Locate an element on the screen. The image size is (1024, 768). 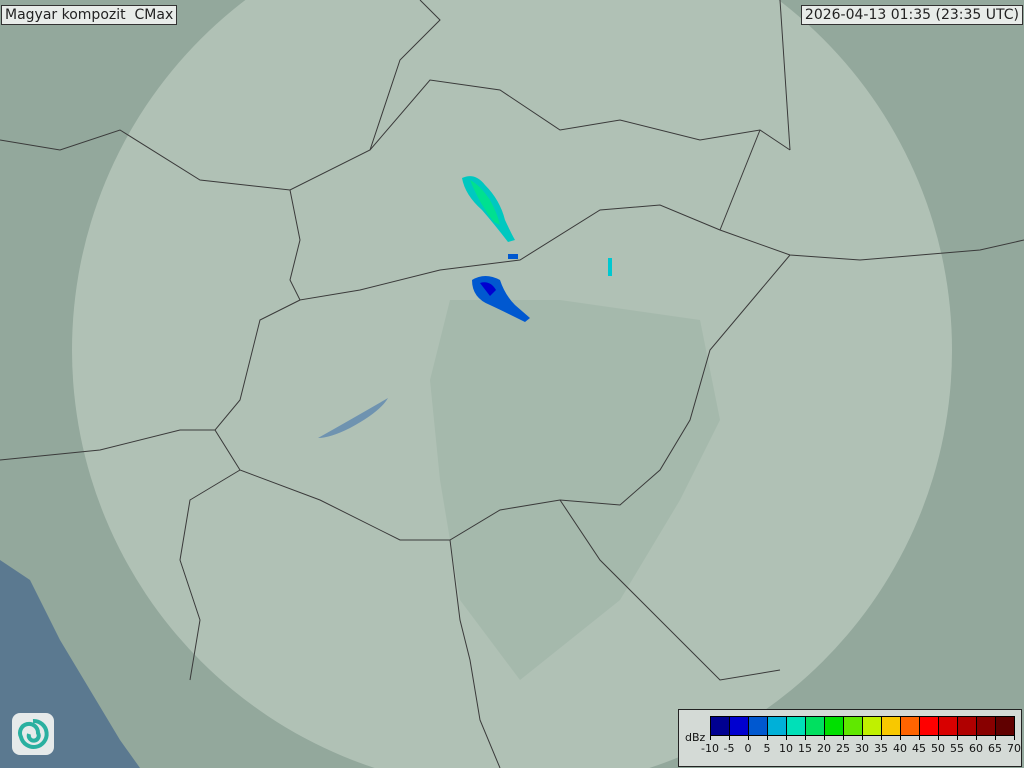
legend-tick-label: 30 is located at coordinates (862, 748).